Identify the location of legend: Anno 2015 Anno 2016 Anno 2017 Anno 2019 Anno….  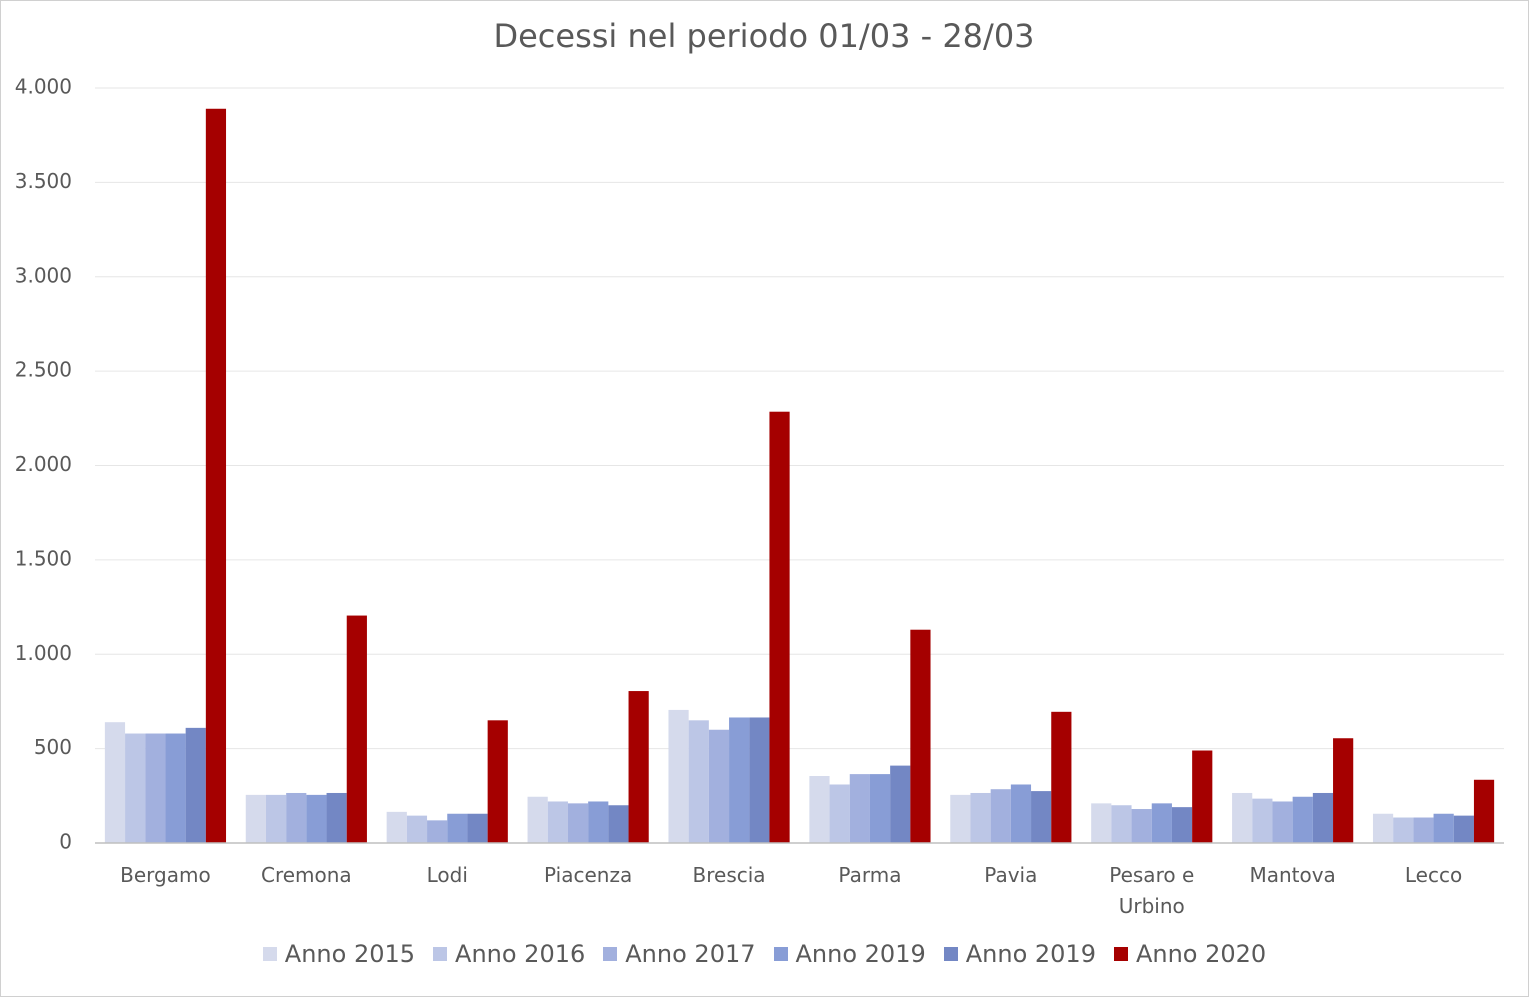
(764, 954).